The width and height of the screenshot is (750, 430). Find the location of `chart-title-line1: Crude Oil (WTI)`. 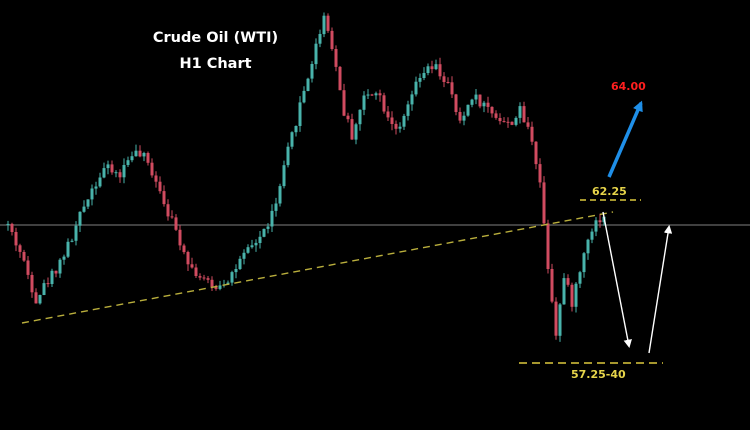

chart-title-line1: Crude Oil (WTI) is located at coordinates (215, 38).